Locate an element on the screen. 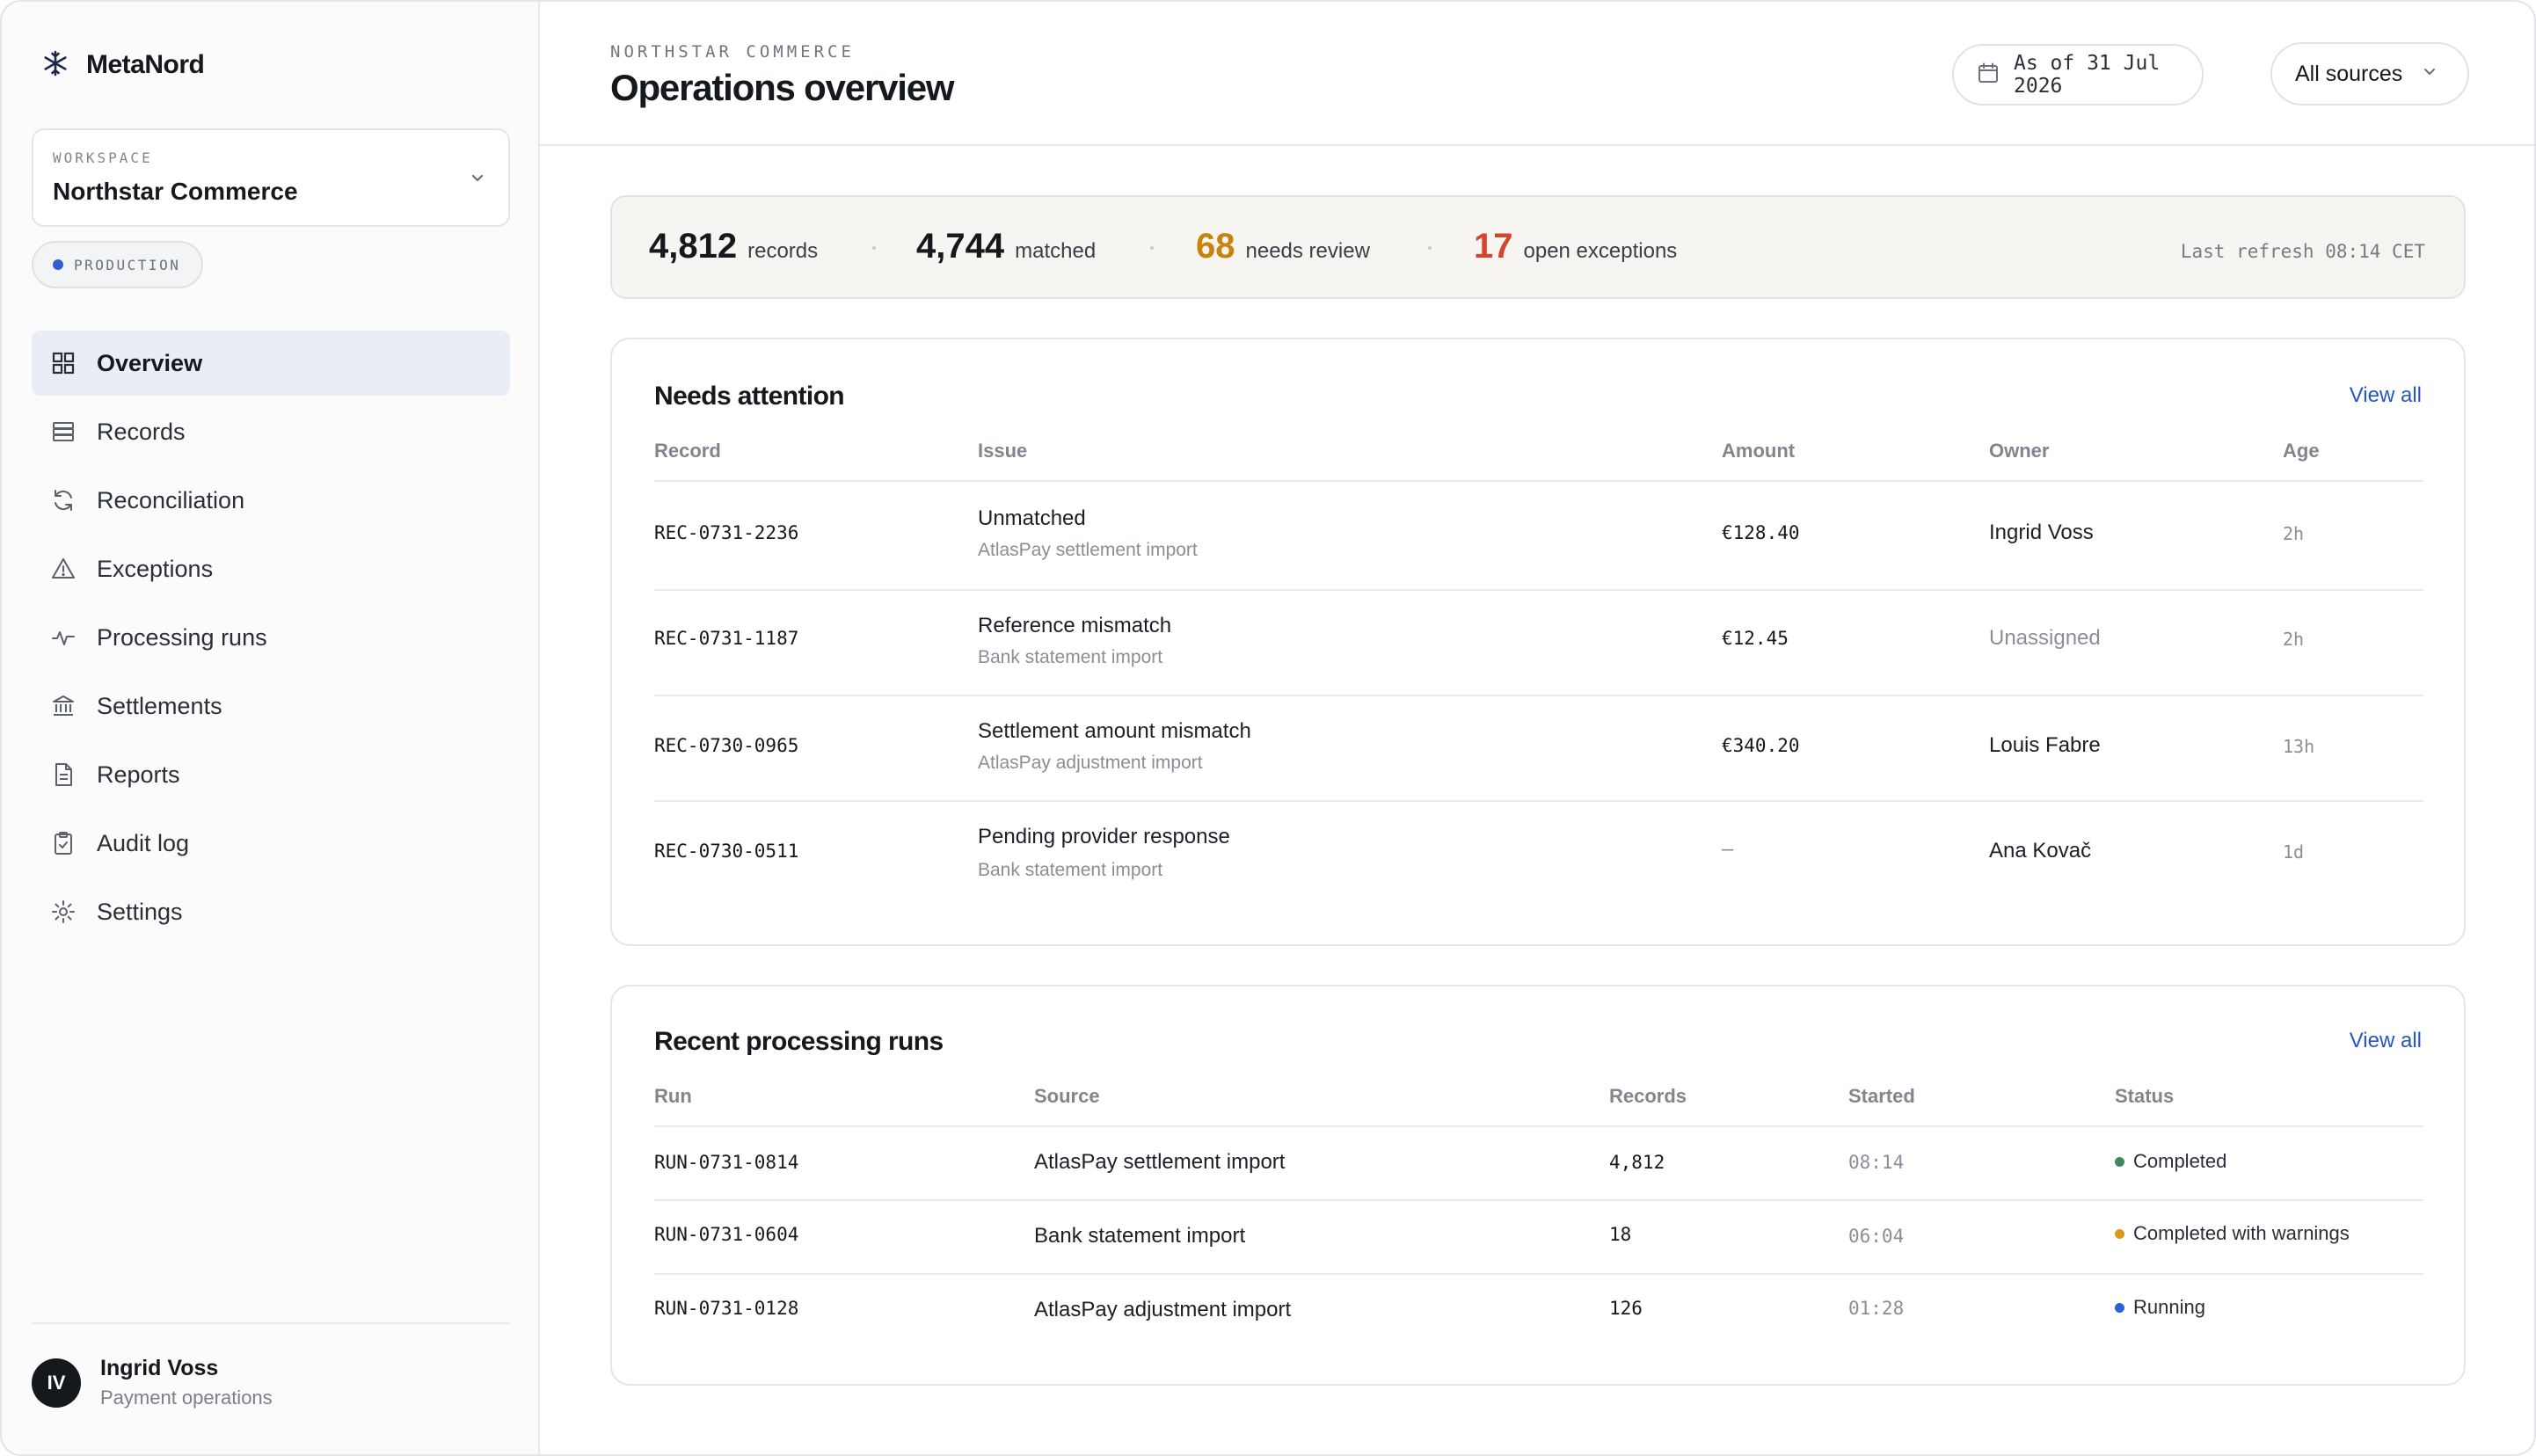  record-id: REC-0731-2236 is located at coordinates (727, 532).